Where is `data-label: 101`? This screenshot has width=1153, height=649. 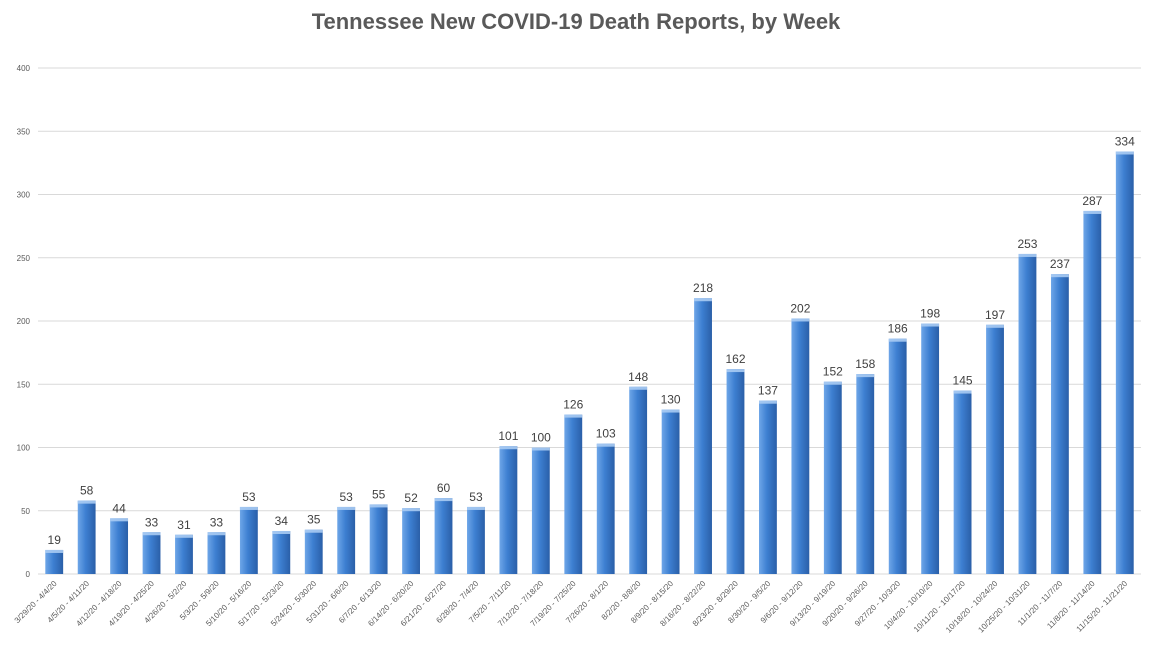
data-label: 101 is located at coordinates (508, 436).